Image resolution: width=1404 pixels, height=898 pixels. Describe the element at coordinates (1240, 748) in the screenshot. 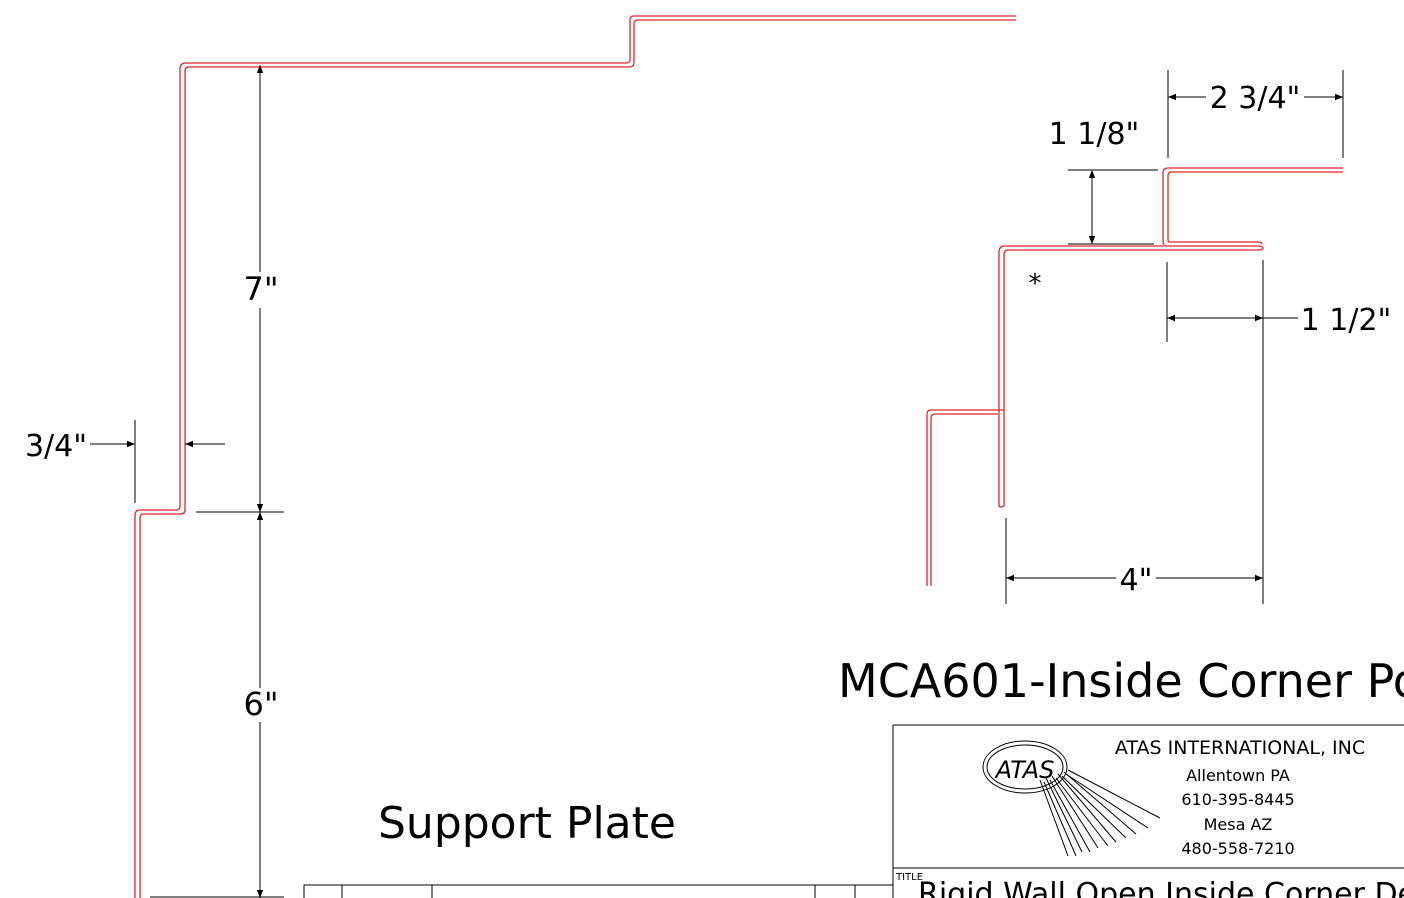

I see `company-name: ATAS INTERNATIONAL, INC` at that location.